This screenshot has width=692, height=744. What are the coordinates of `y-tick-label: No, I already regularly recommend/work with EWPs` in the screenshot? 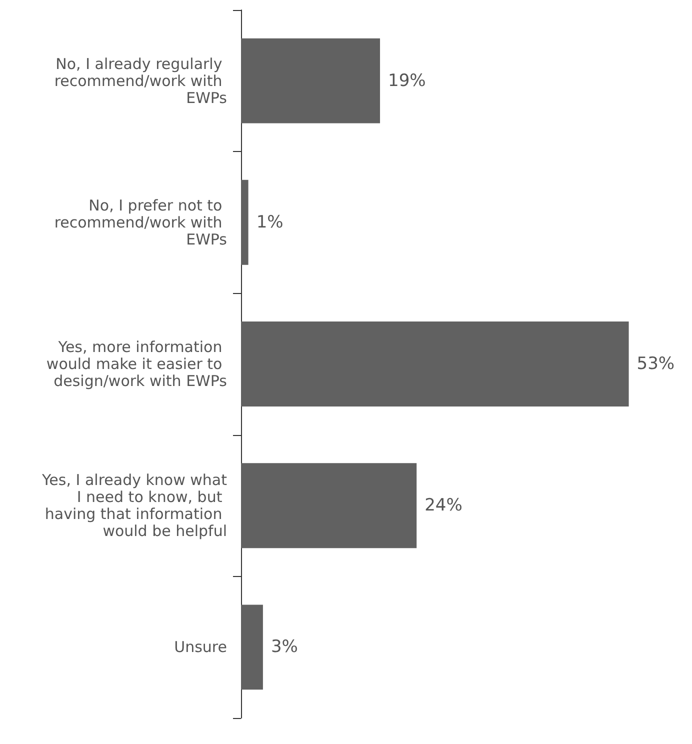 It's located at (141, 80).